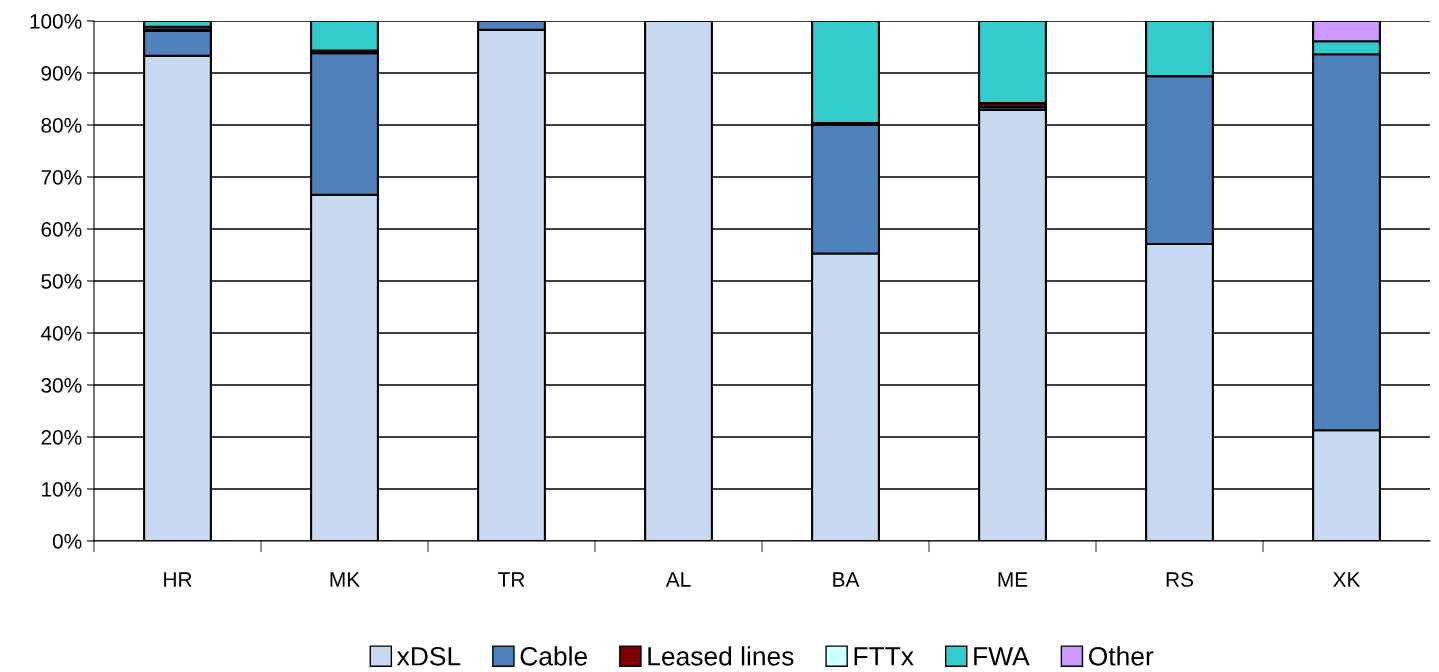  What do you see at coordinates (678, 579) in the screenshot?
I see `x-tick-label: AL` at bounding box center [678, 579].